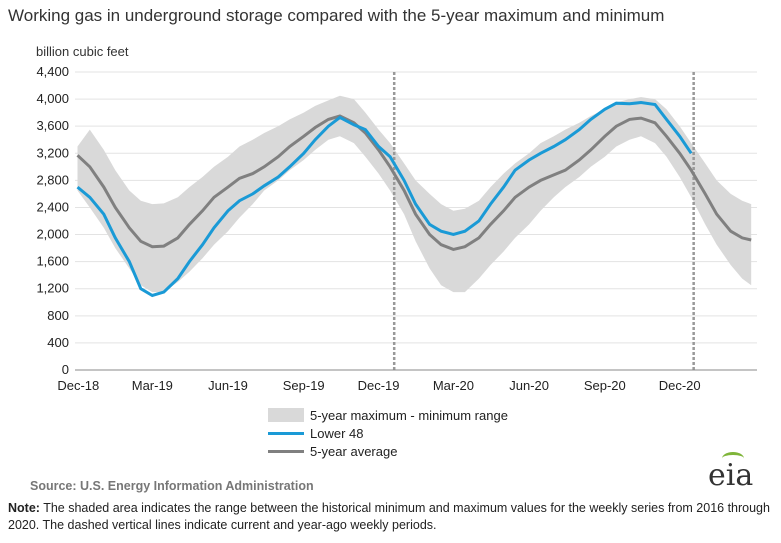 The width and height of the screenshot is (781, 543). I want to click on y-tick-label: 0, so click(65, 369).